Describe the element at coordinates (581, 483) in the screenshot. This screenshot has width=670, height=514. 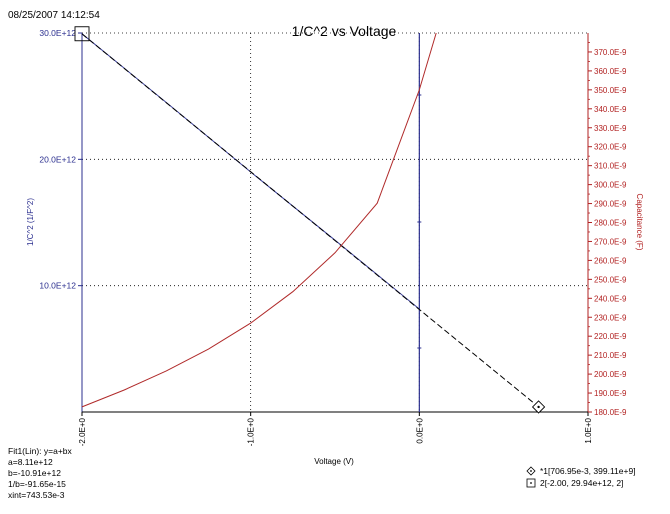
I see `legend-label: 2[-2.00, 29.94e+12, 2]` at that location.